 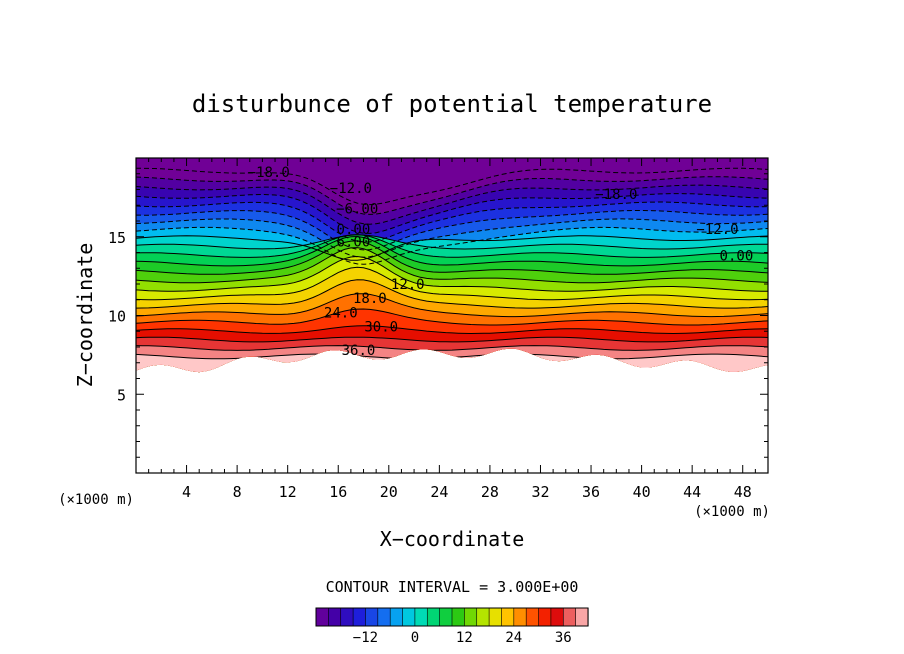 I want to click on x-tick-label: 16, so click(x=338, y=492).